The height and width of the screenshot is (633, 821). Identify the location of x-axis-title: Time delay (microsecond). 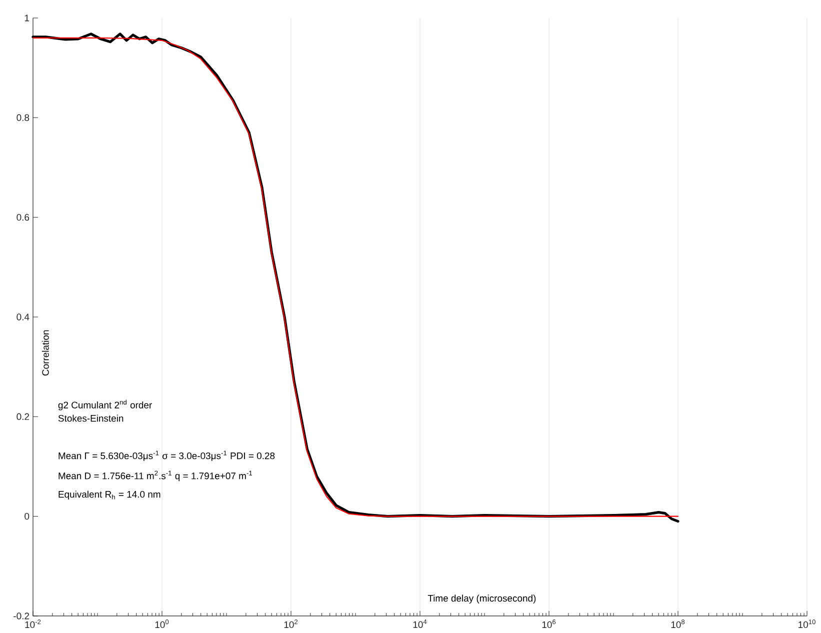
(482, 599).